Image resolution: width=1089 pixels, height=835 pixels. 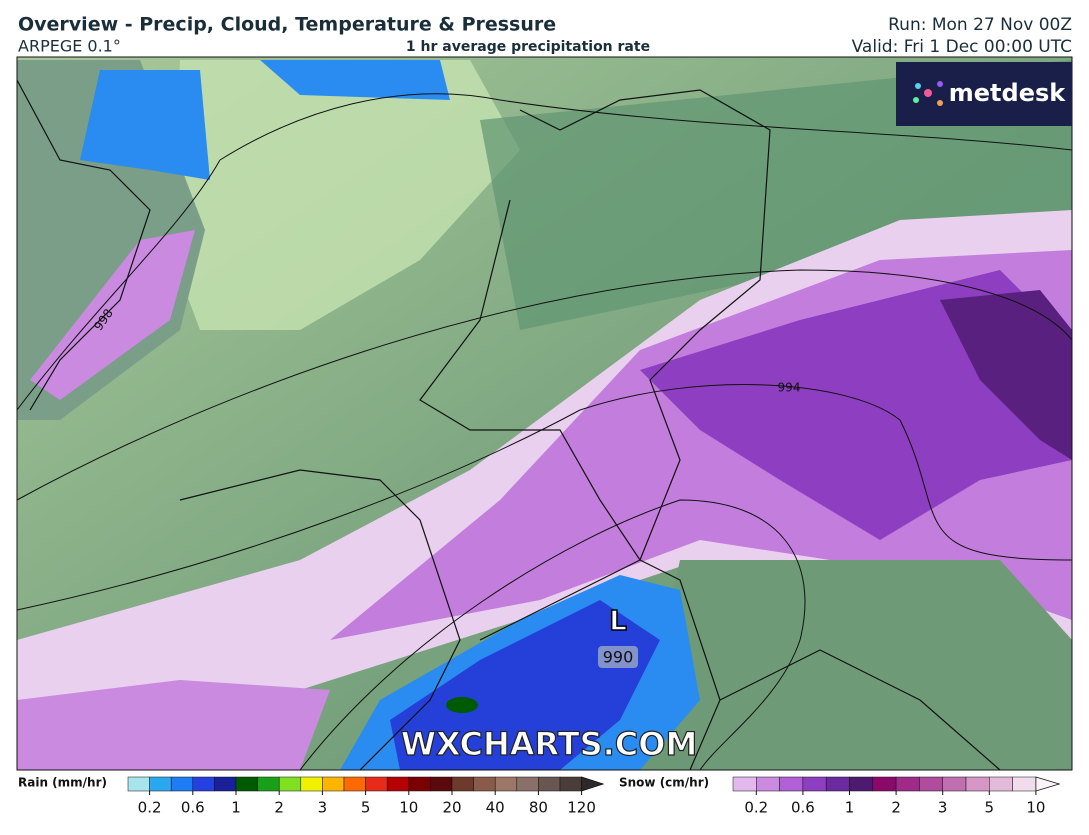 I want to click on watermark: WXCHARTS.COM, so click(x=549, y=744).